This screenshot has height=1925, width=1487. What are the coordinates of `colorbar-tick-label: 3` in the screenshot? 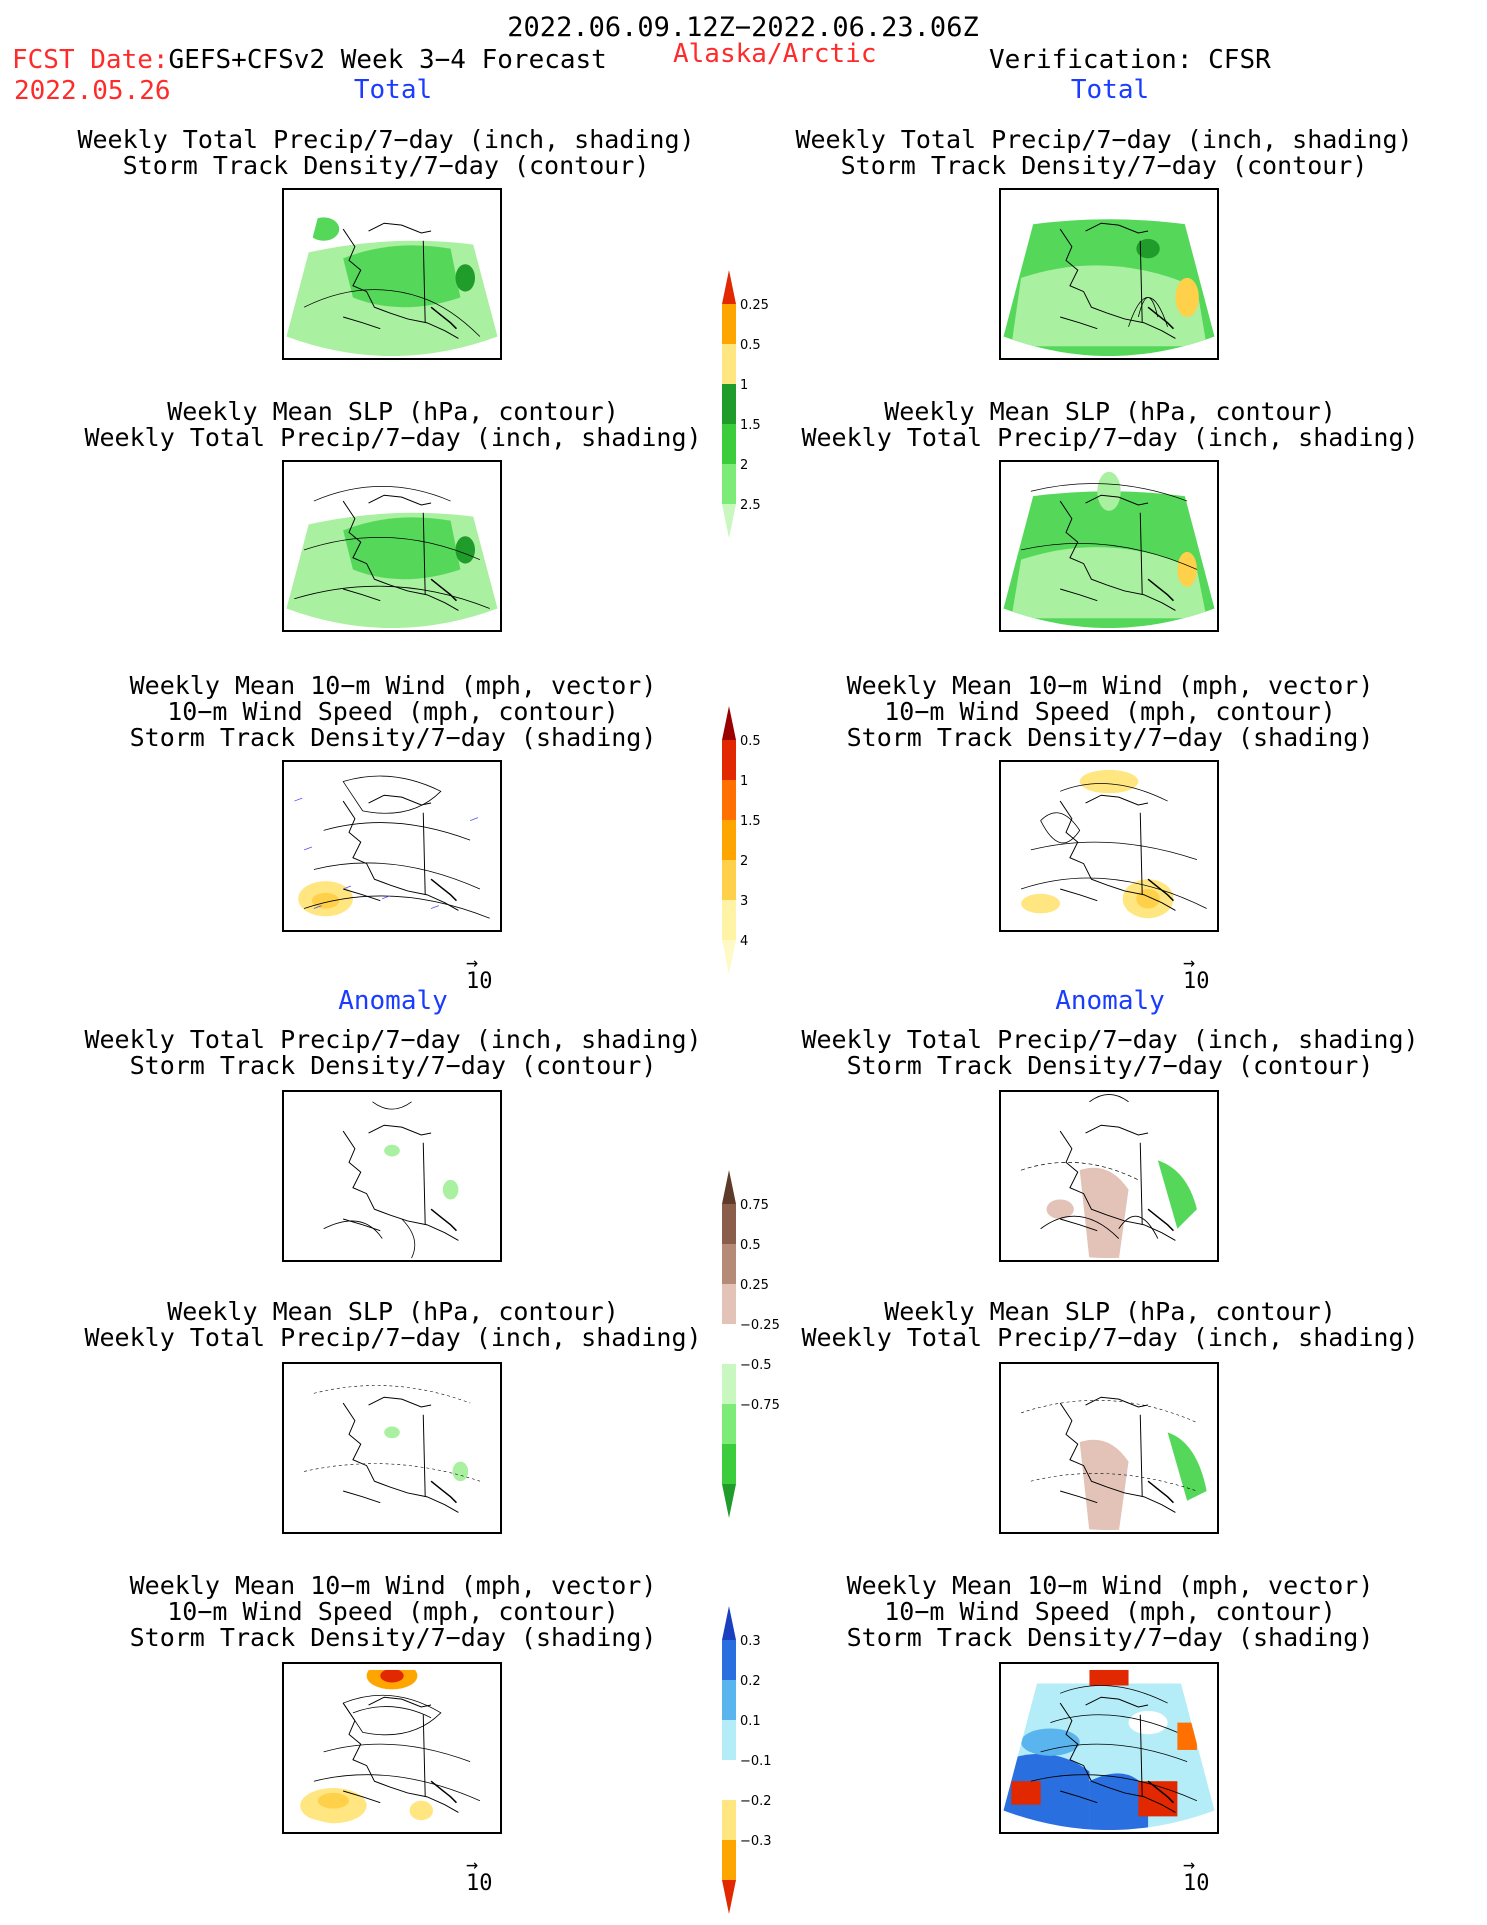 It's located at (744, 901).